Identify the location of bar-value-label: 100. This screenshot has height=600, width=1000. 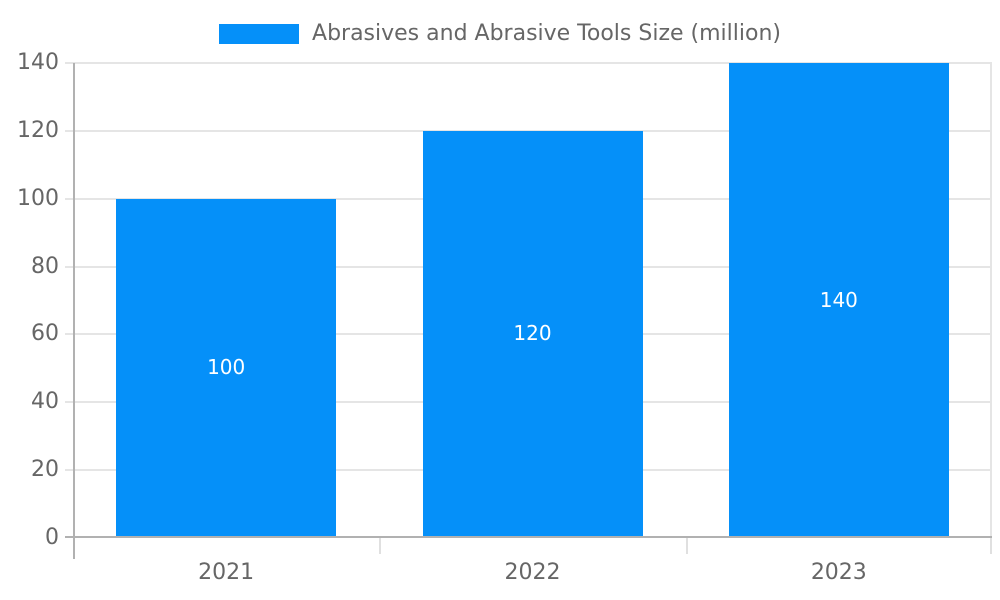
(226, 367).